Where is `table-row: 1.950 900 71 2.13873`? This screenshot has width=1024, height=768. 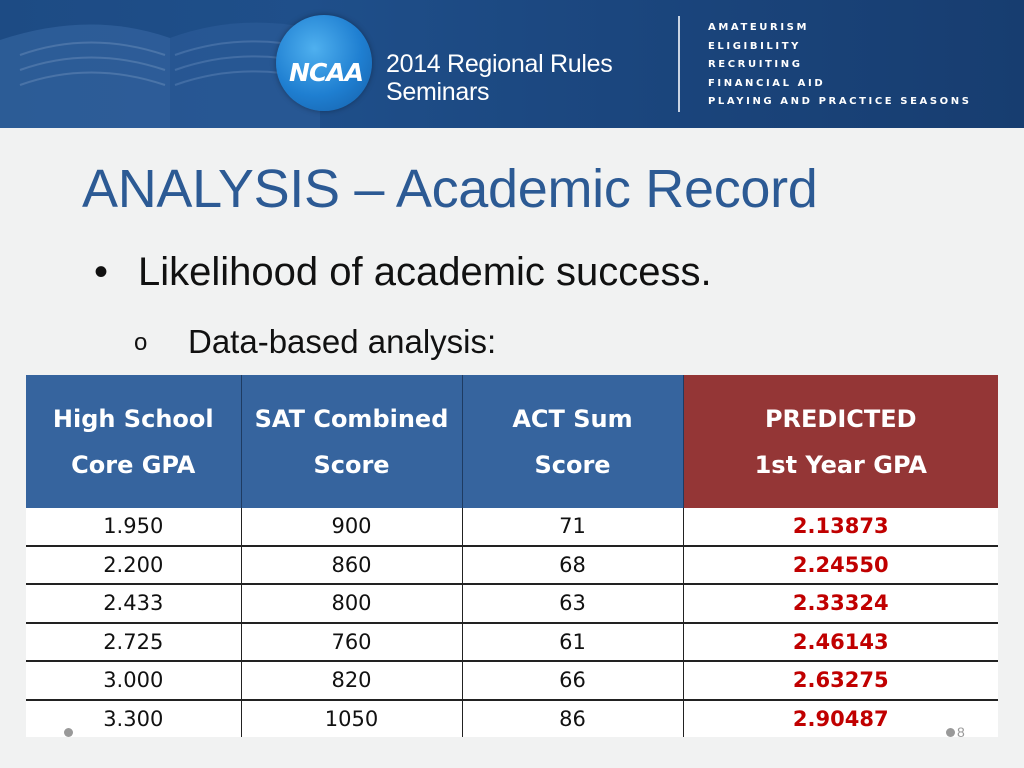 table-row: 1.950 900 71 2.13873 is located at coordinates (512, 527).